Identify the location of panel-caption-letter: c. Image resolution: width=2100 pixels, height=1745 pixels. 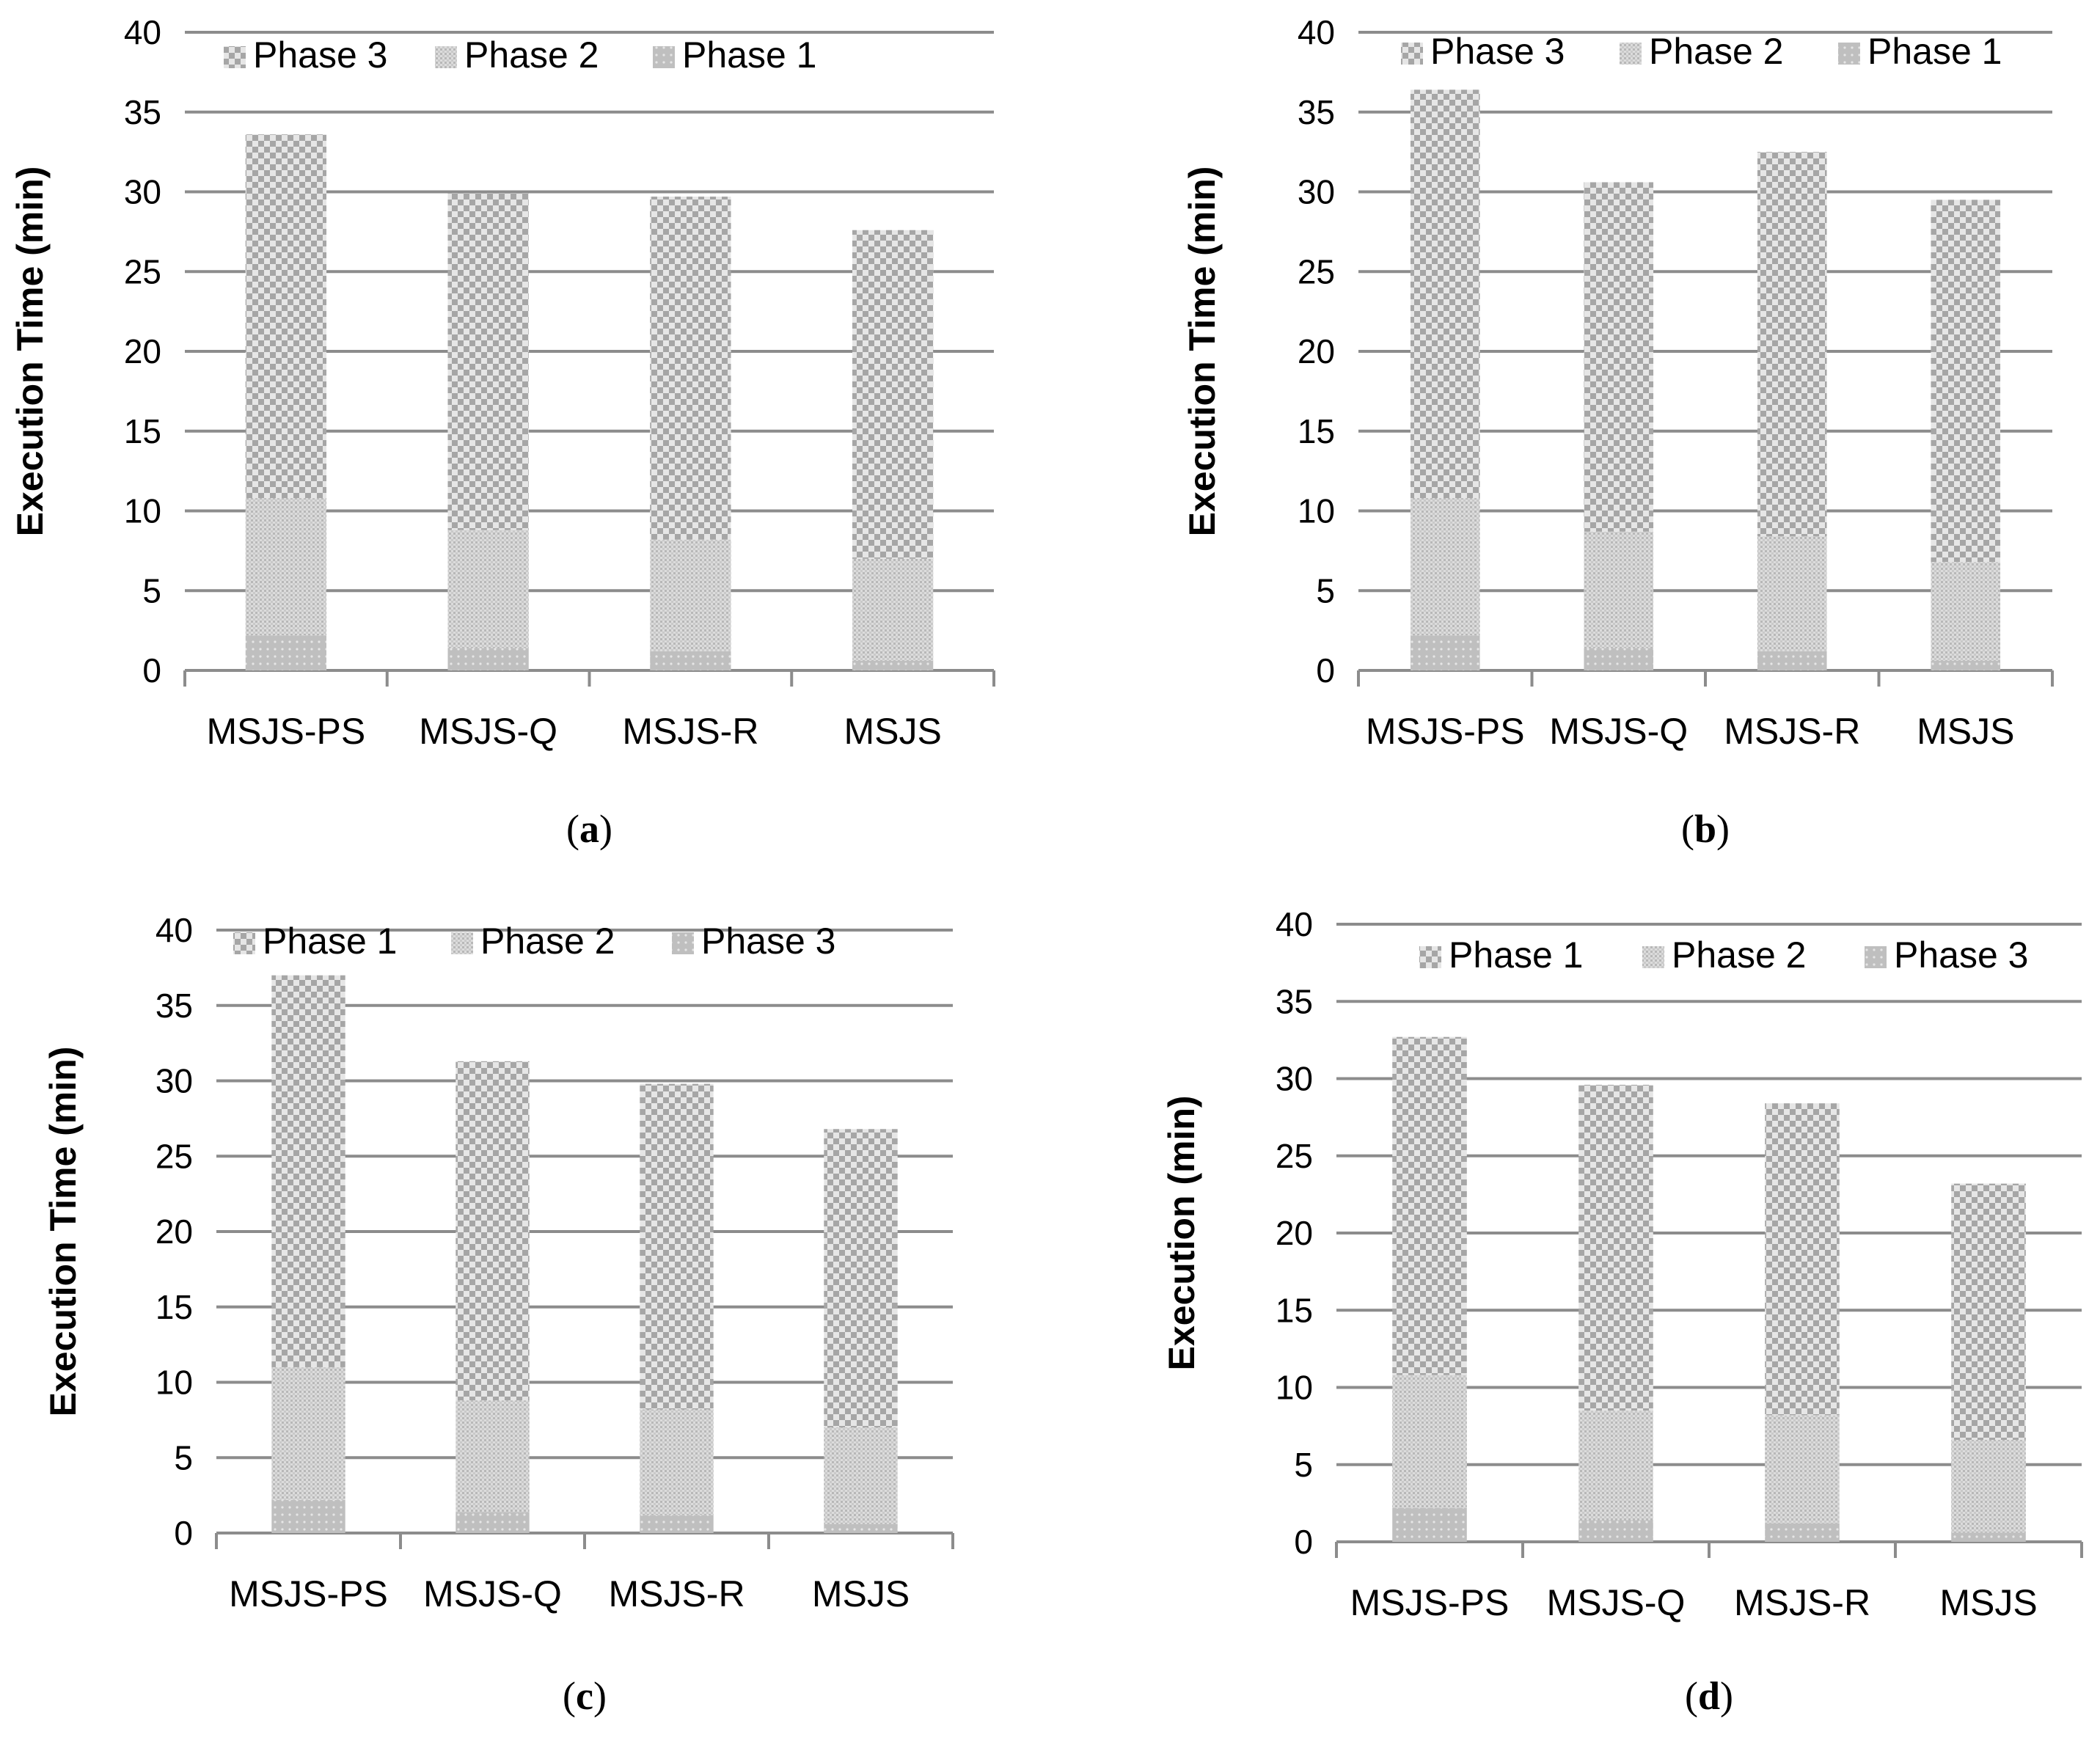
(584, 1696).